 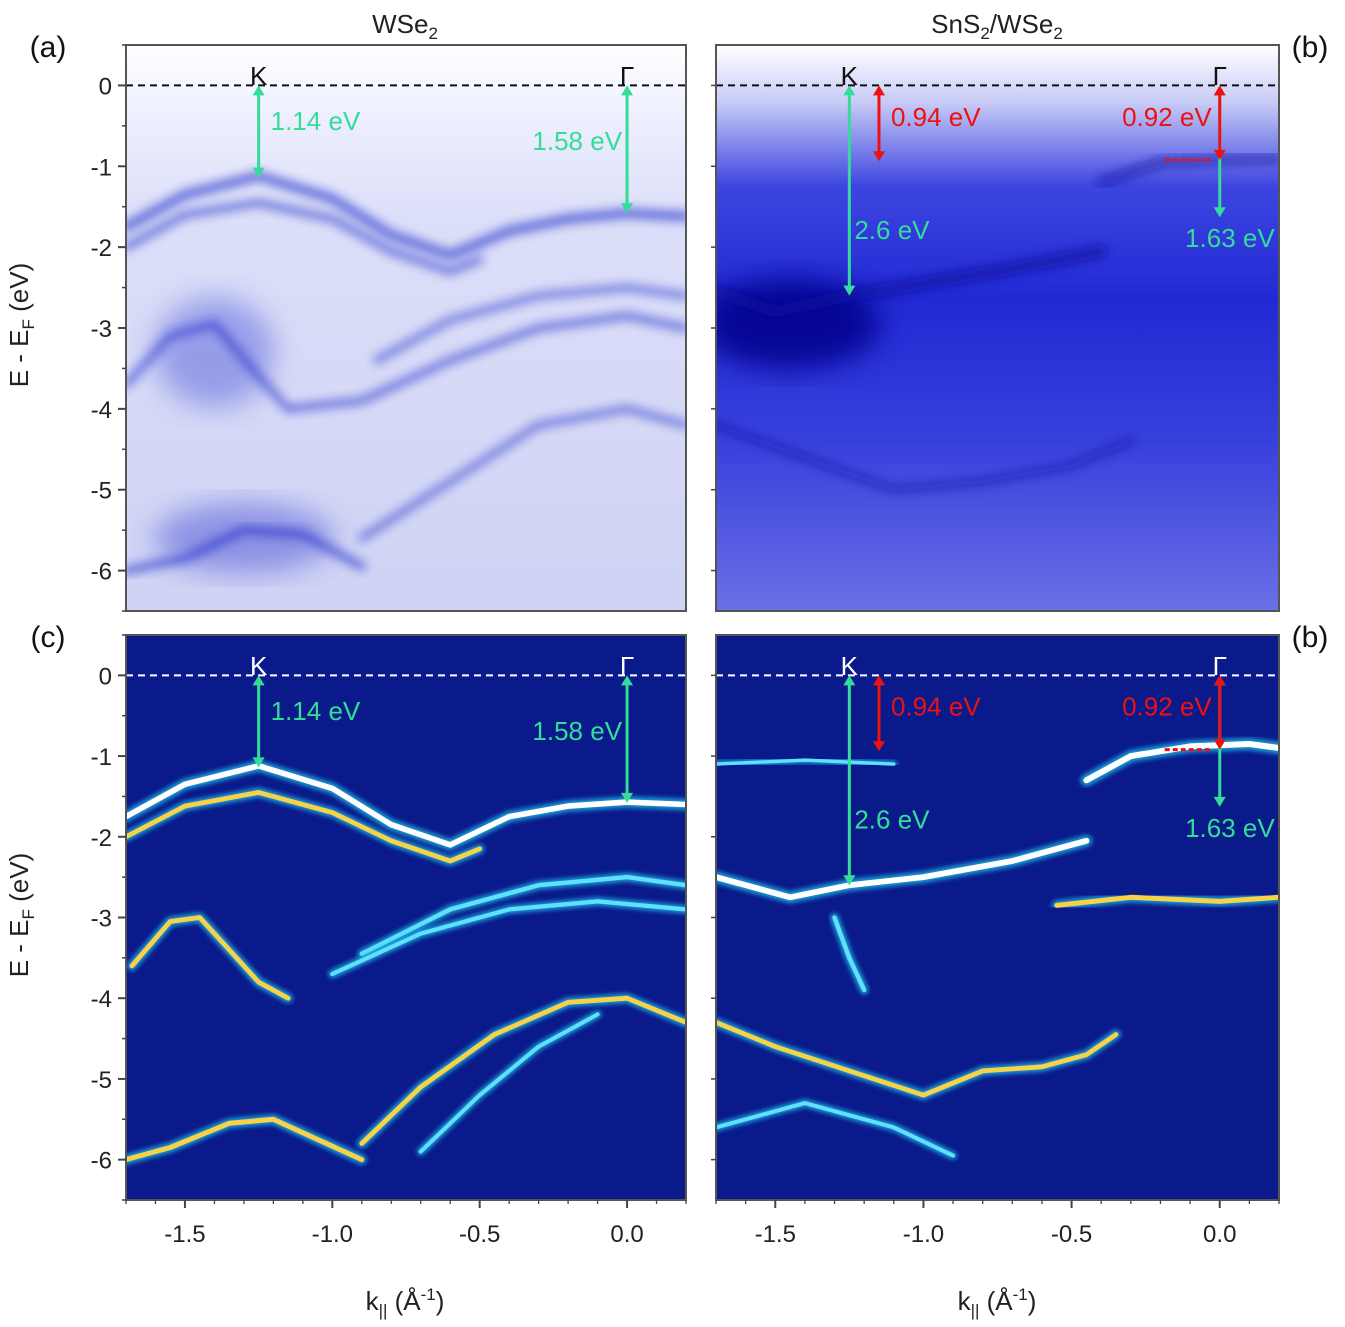 What do you see at coordinates (405, 26) in the screenshot?
I see `title-wse2: WSe2` at bounding box center [405, 26].